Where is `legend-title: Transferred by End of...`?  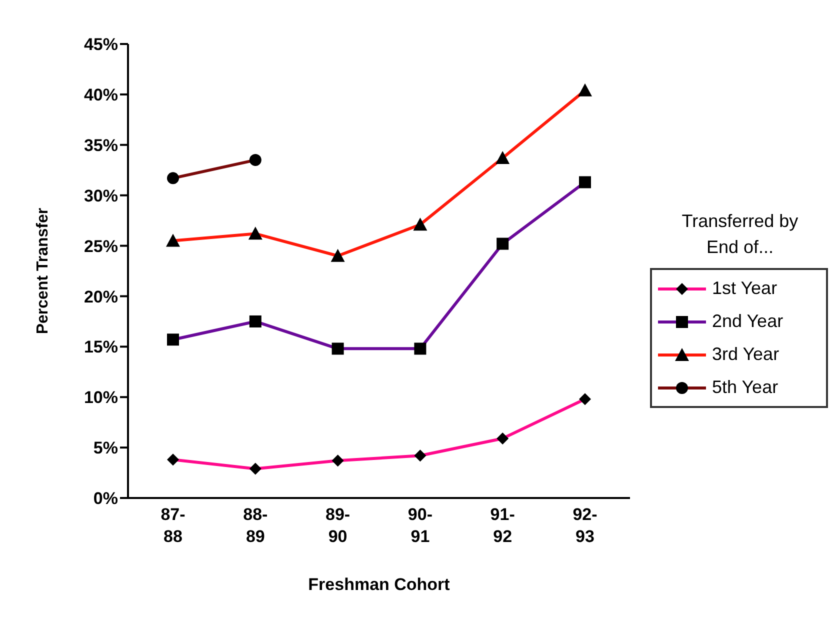
legend-title: Transferred by End of... is located at coordinates (740, 234).